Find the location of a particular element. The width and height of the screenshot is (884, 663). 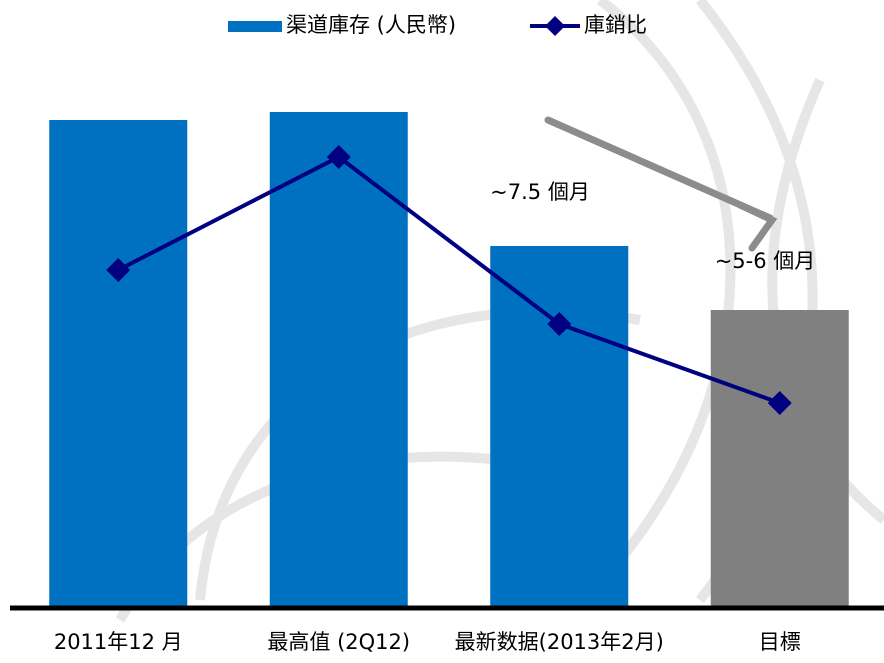

legend-label: 渠道庫存 (人民幣) is located at coordinates (371, 25).